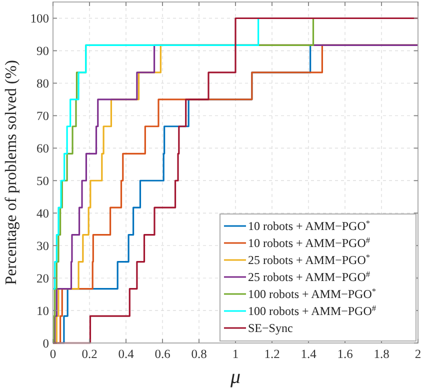 The image size is (423, 389). What do you see at coordinates (42, 278) in the screenshot?
I see `y-tick-label: 20` at bounding box center [42, 278].